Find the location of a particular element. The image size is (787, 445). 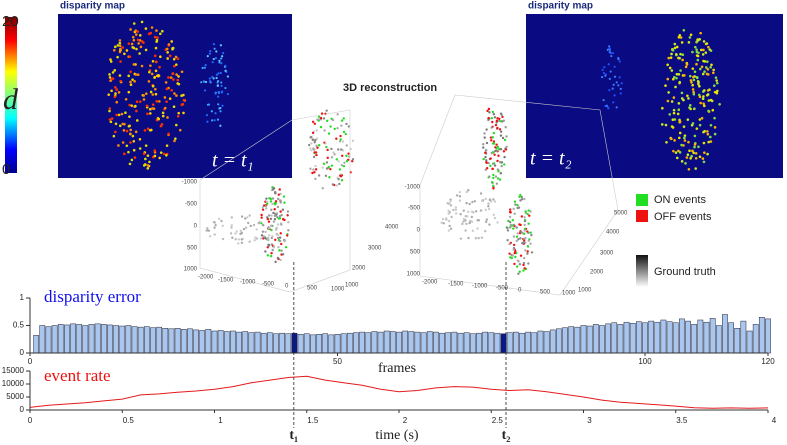

disparity-map is located at coordinates (654, 96).